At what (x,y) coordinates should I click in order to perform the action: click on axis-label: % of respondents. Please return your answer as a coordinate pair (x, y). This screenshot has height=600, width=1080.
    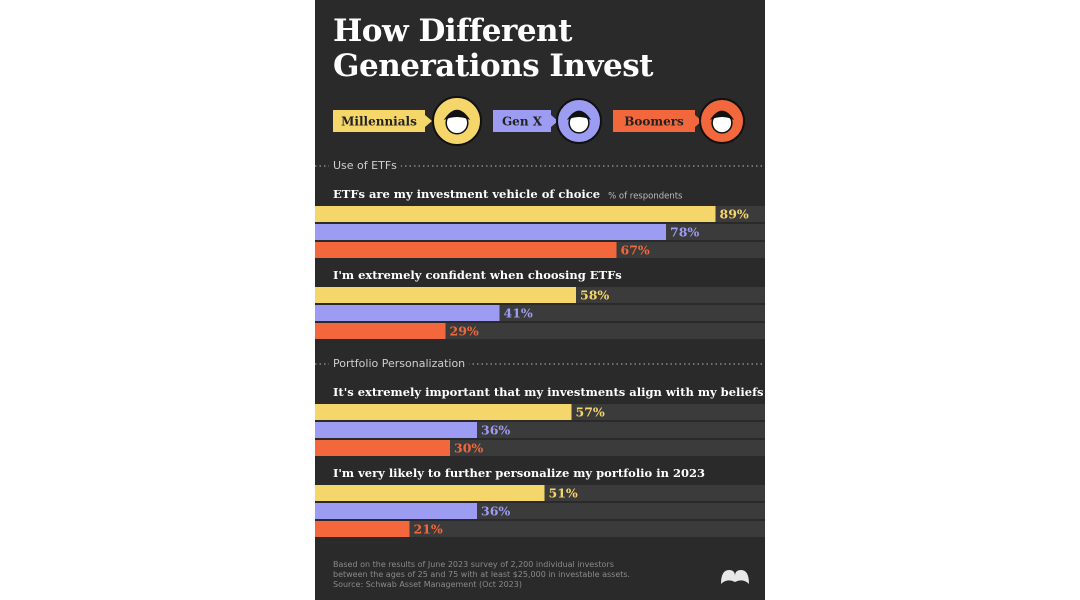
    Looking at the image, I should click on (645, 197).